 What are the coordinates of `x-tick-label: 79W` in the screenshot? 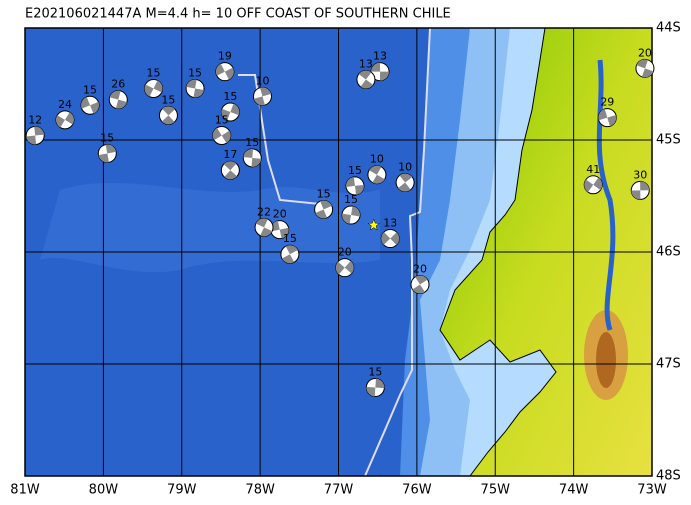 It's located at (182, 490).